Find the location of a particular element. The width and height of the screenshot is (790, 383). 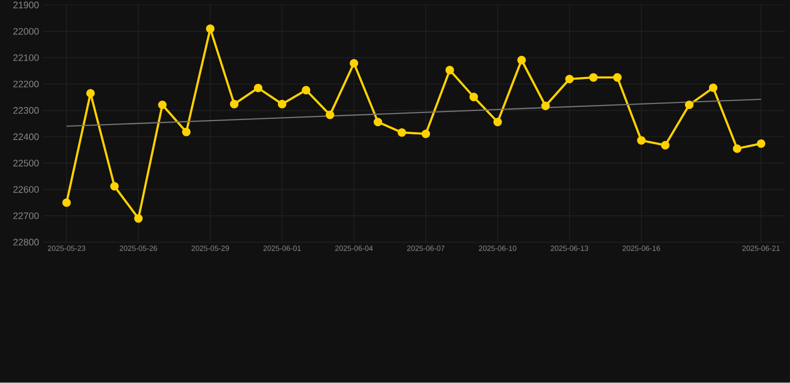

y-tick-label: 22800 is located at coordinates (26, 242).